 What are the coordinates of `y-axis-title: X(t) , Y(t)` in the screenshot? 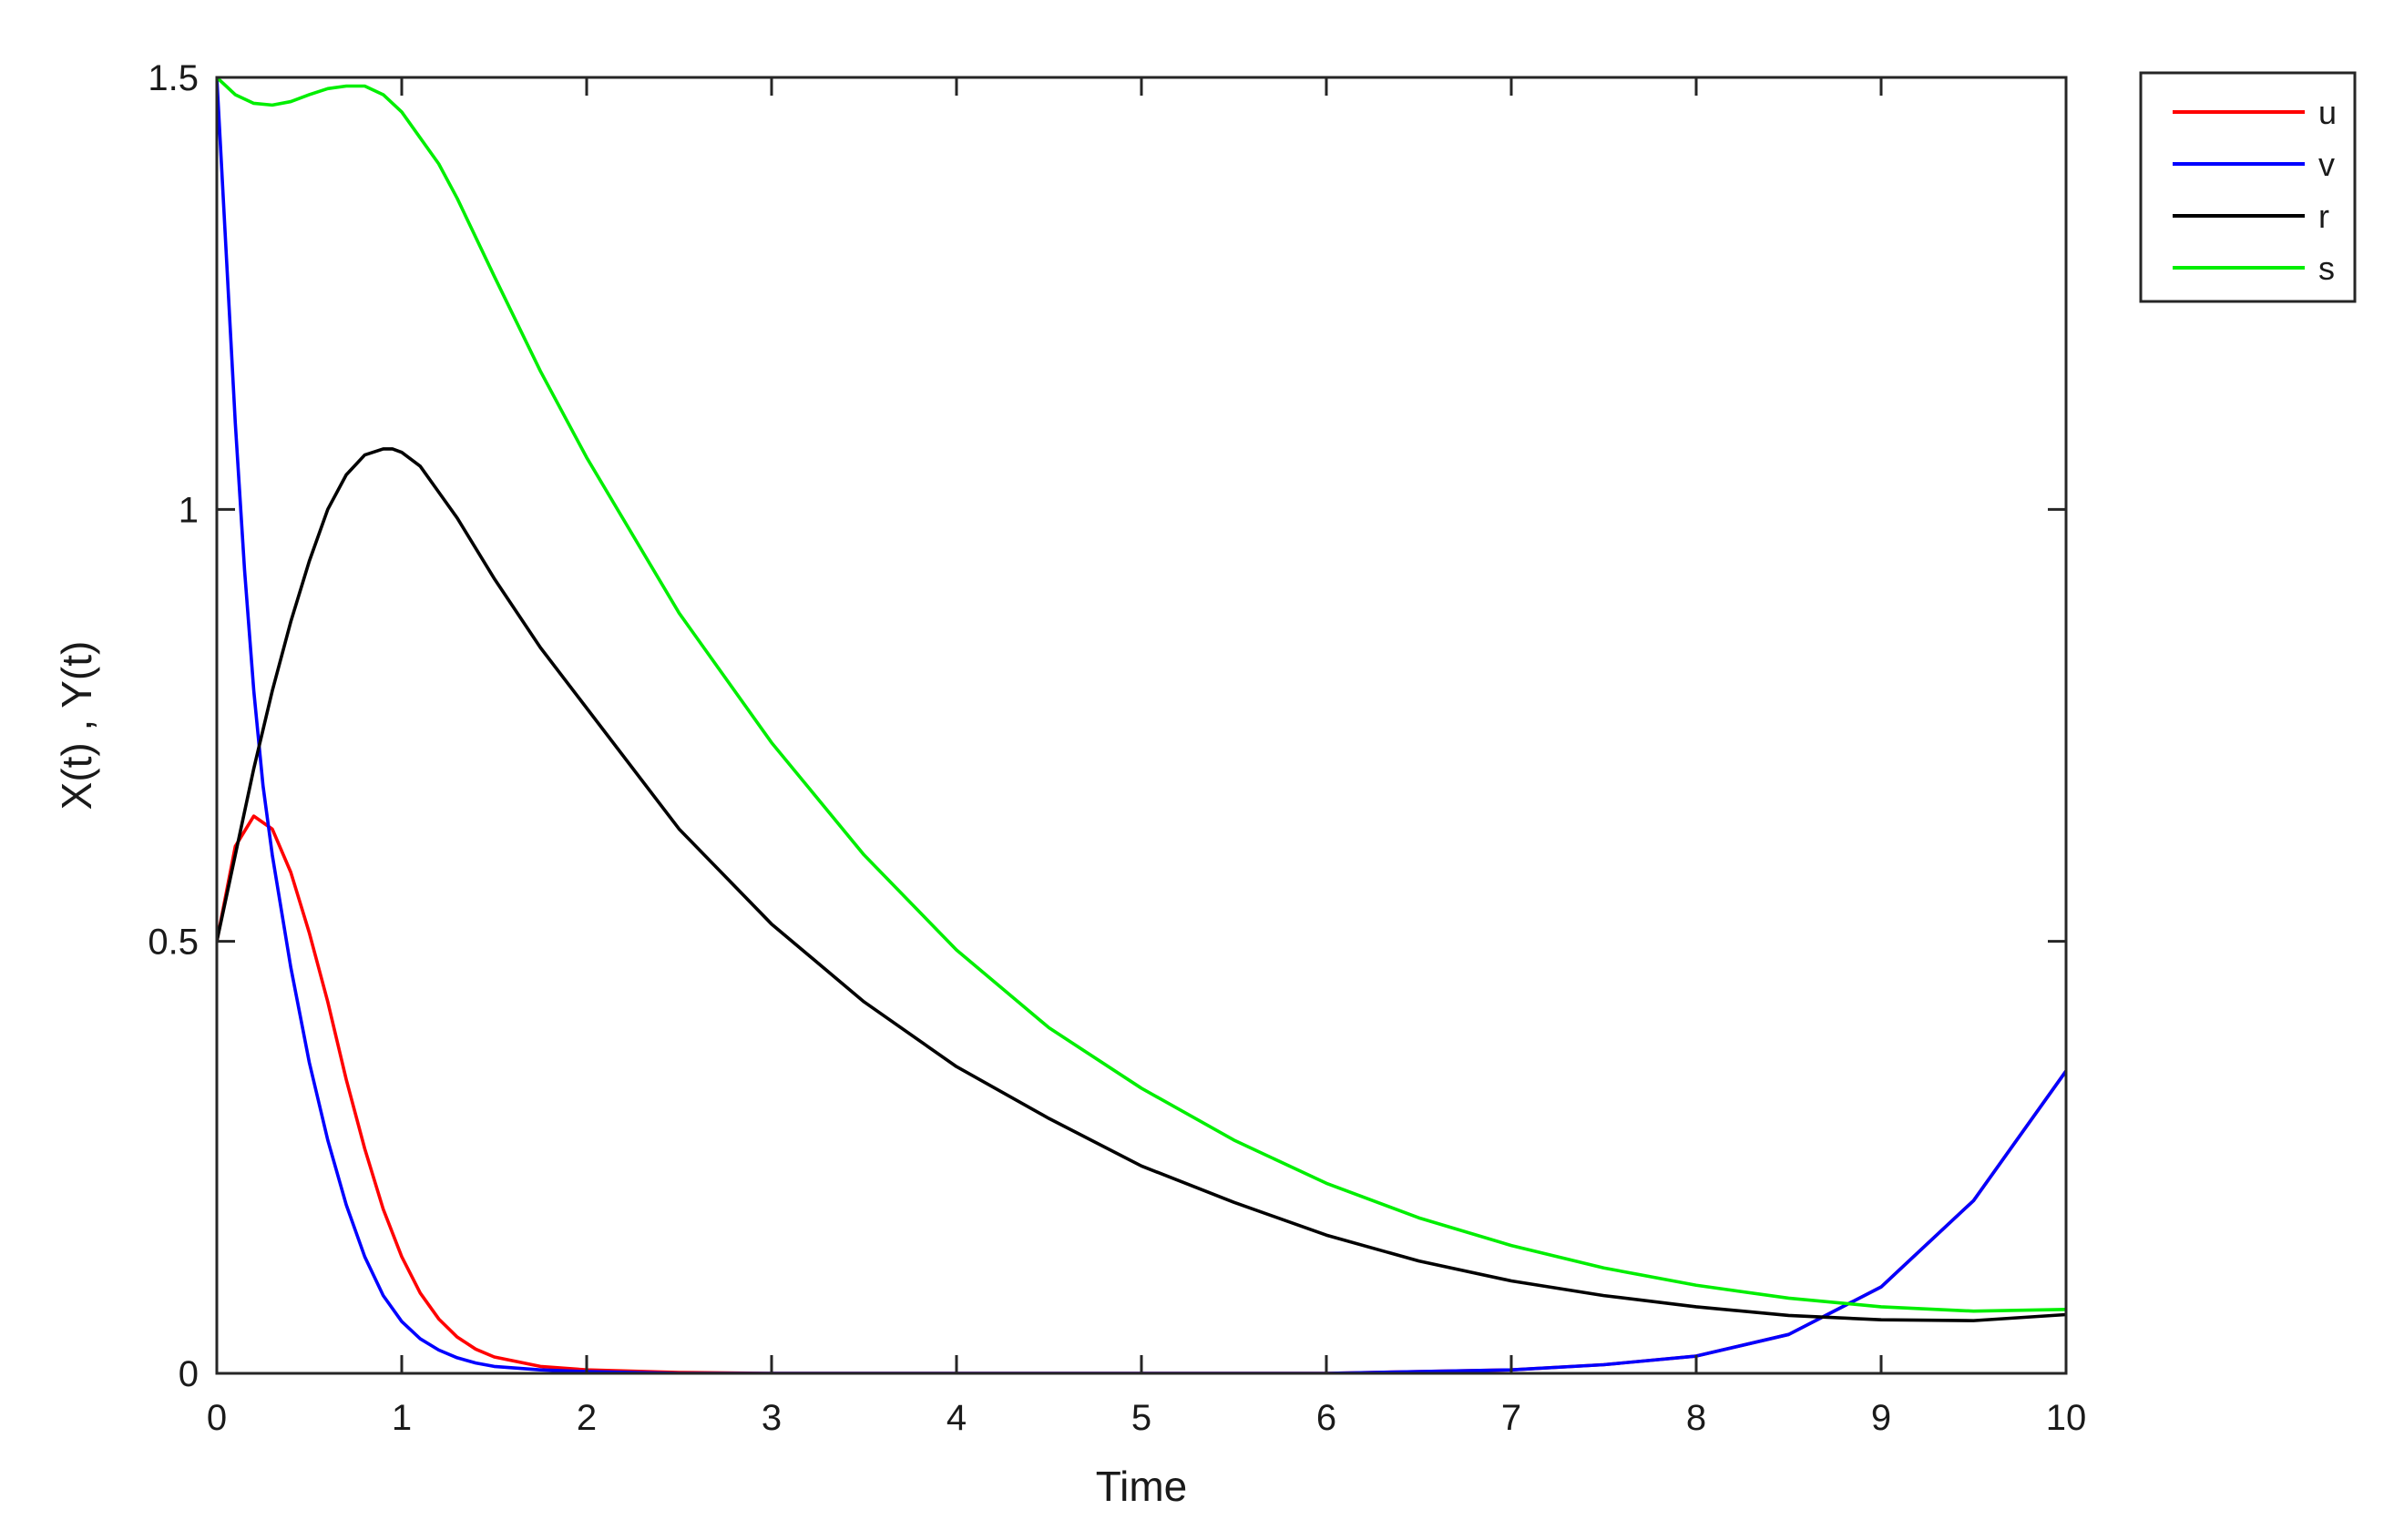 It's located at (76, 726).